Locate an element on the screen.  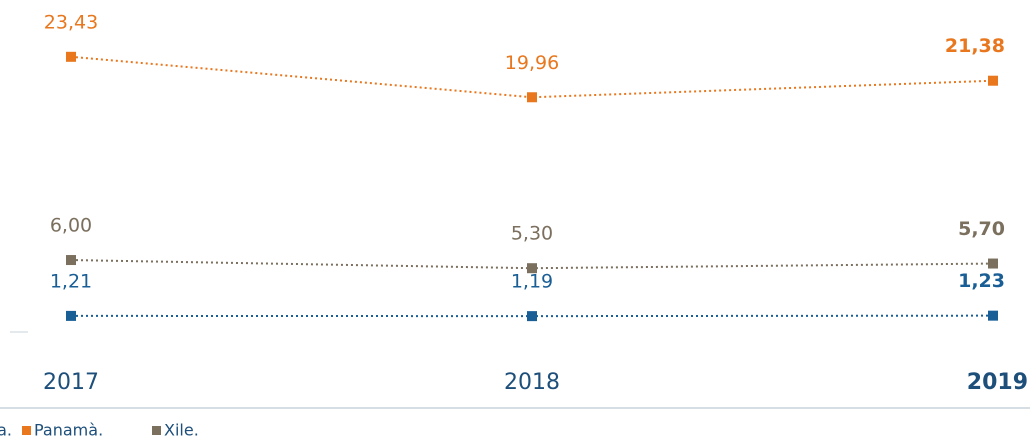
data-label: 1,23 is located at coordinates (981, 281).